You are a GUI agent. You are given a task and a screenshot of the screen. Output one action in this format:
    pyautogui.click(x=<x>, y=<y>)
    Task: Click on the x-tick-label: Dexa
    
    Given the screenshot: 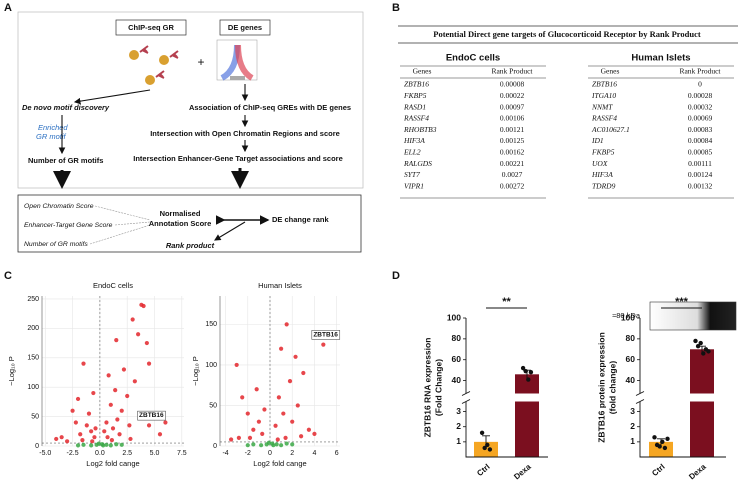 What is the action you would take?
    pyautogui.click(x=697, y=472)
    